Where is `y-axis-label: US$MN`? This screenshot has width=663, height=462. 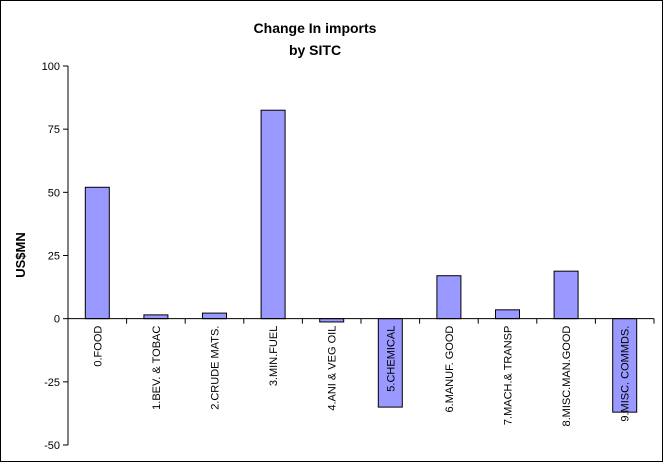 y-axis-label: US$MN is located at coordinates (20, 255).